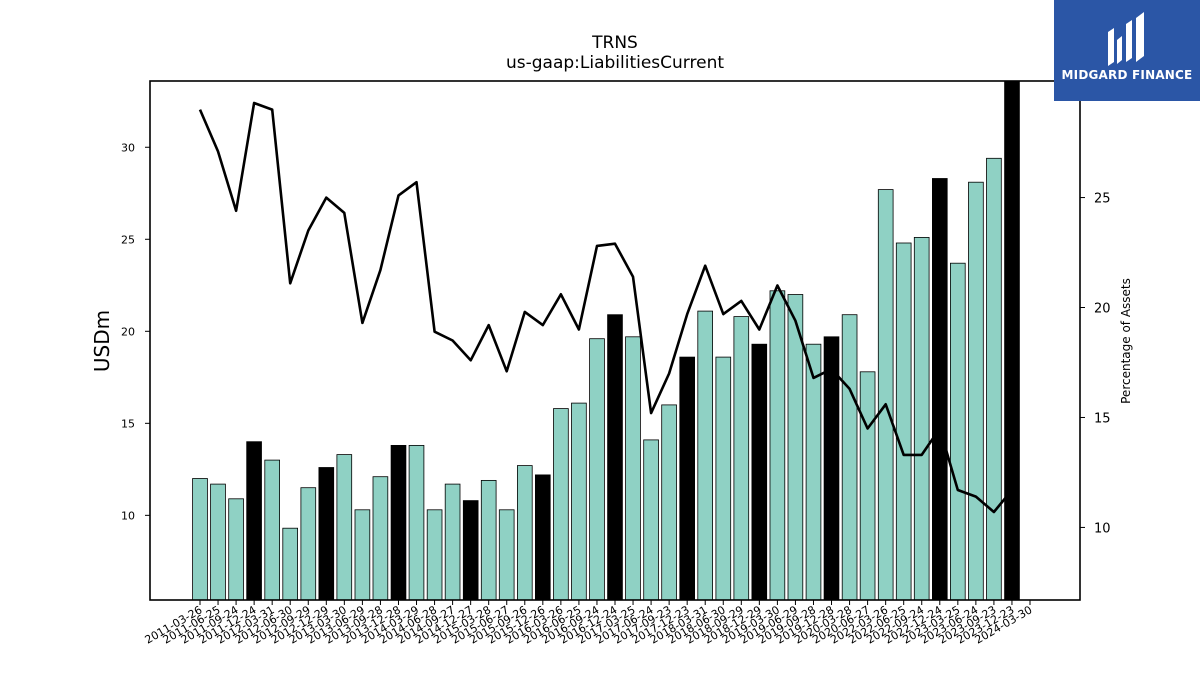 This screenshot has height=675, width=1200. What do you see at coordinates (135, 331) in the screenshot?
I see `y-axis-left: 10 15 20 25 30` at bounding box center [135, 331].